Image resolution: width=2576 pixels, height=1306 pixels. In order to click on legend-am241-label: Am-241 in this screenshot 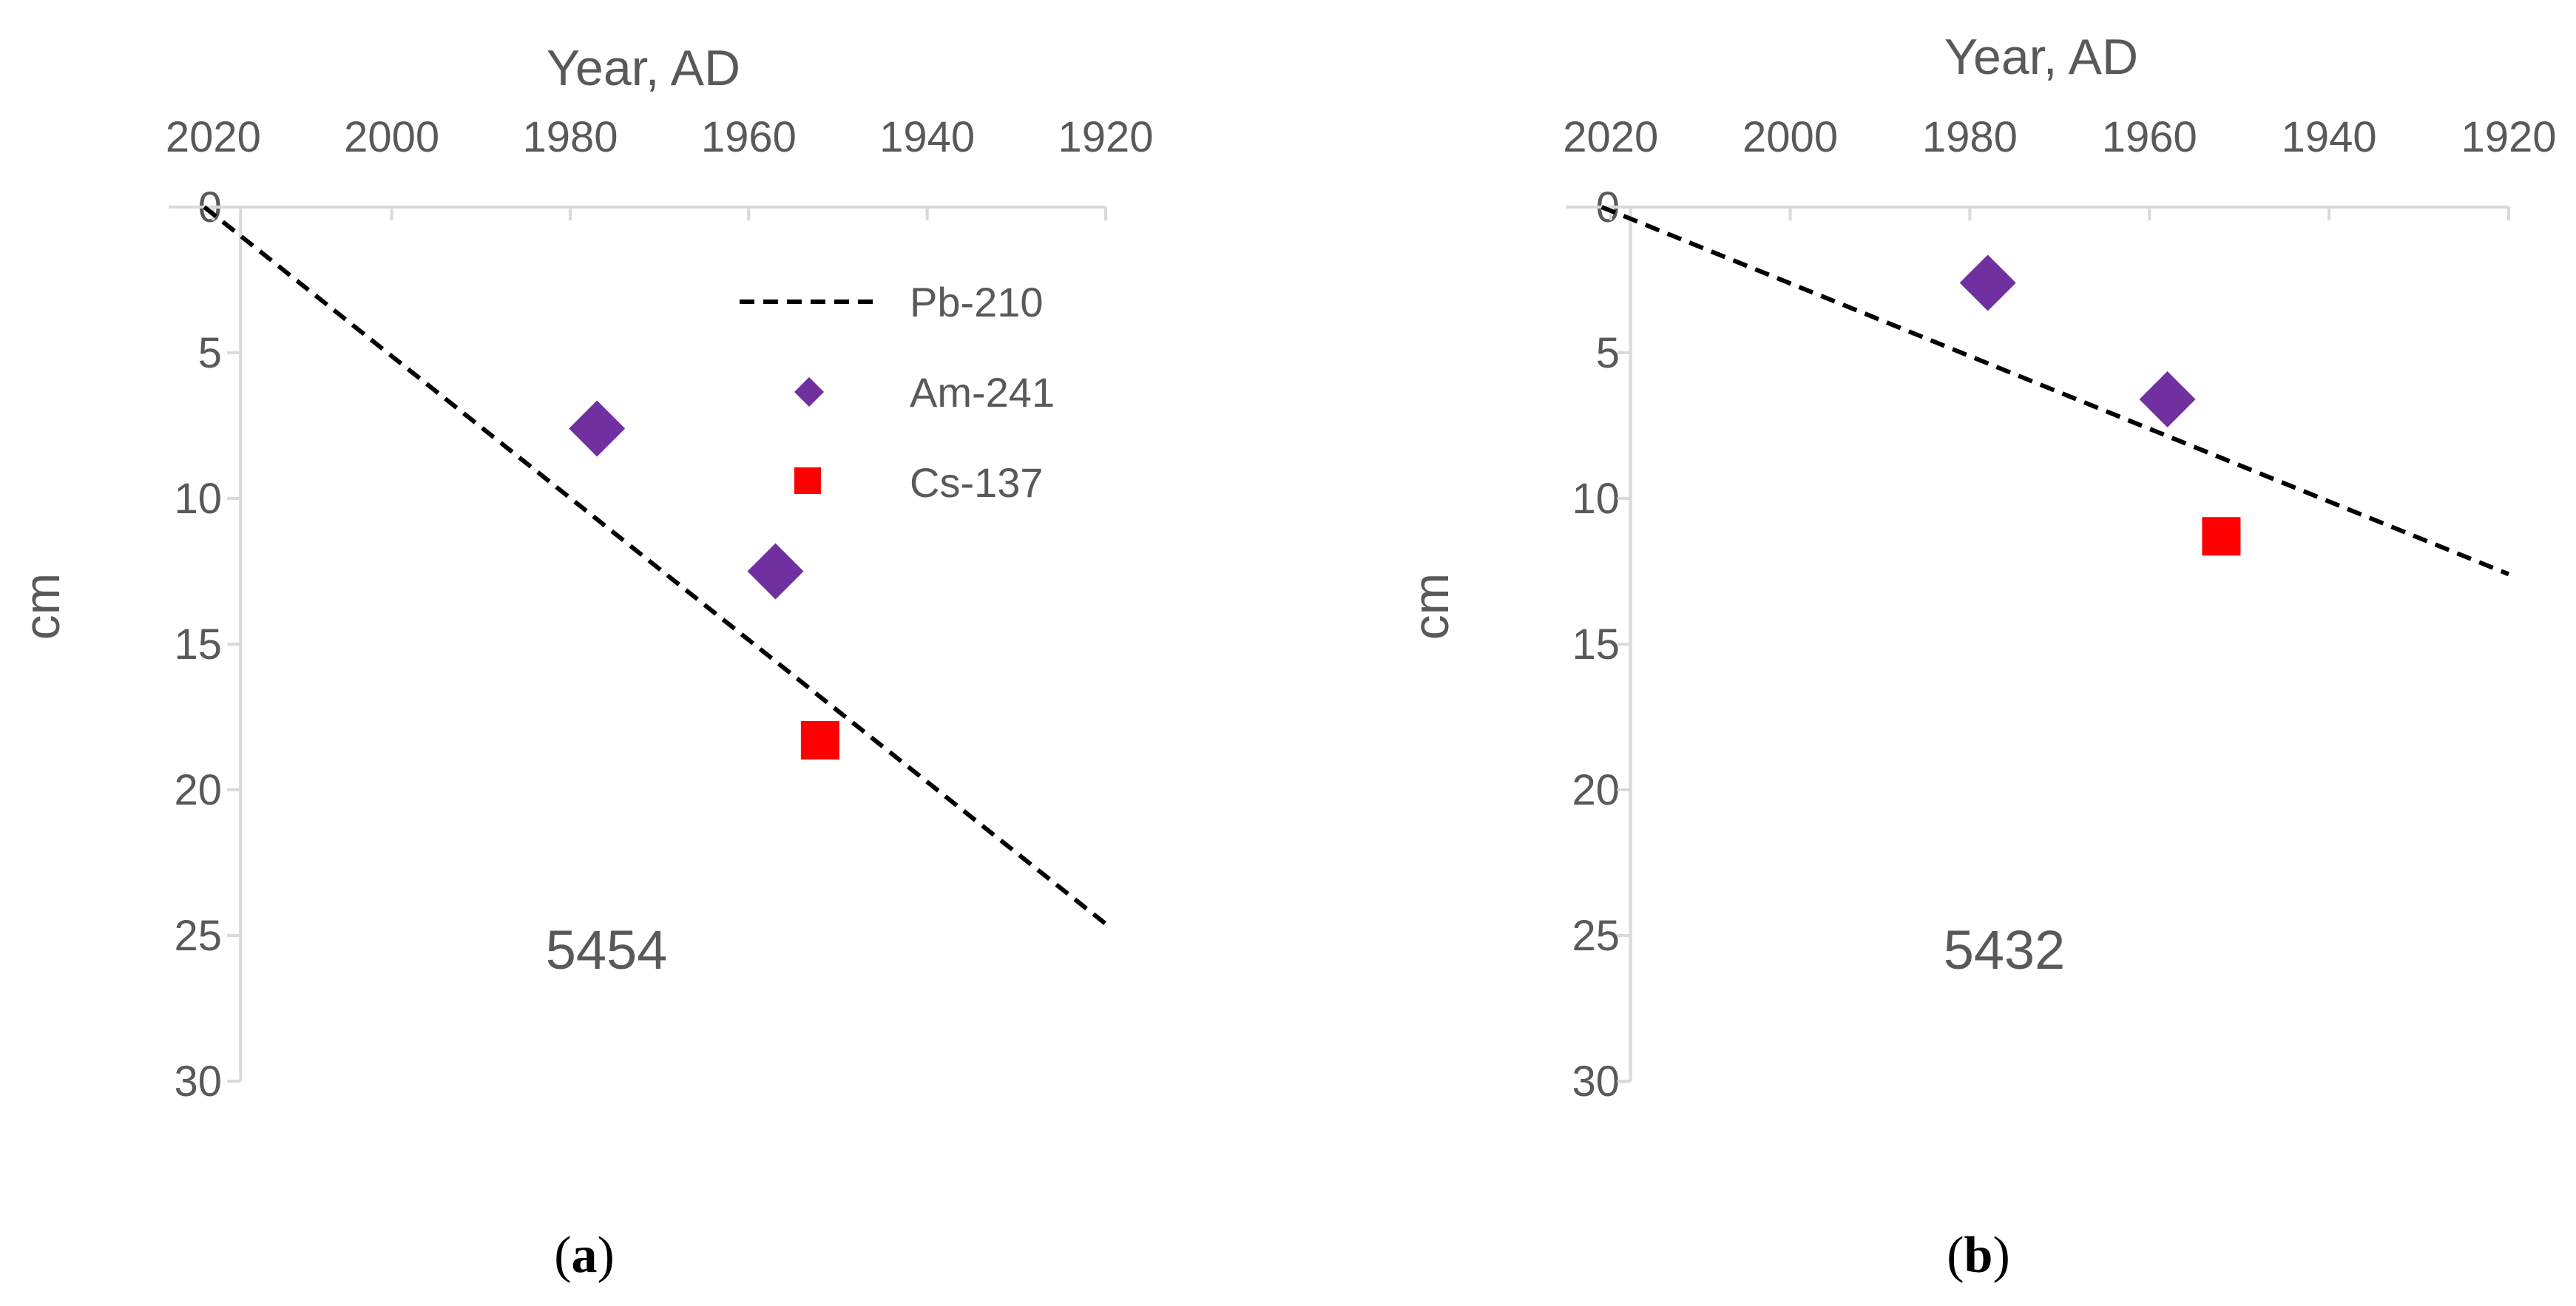, I will do `click(982, 392)`.